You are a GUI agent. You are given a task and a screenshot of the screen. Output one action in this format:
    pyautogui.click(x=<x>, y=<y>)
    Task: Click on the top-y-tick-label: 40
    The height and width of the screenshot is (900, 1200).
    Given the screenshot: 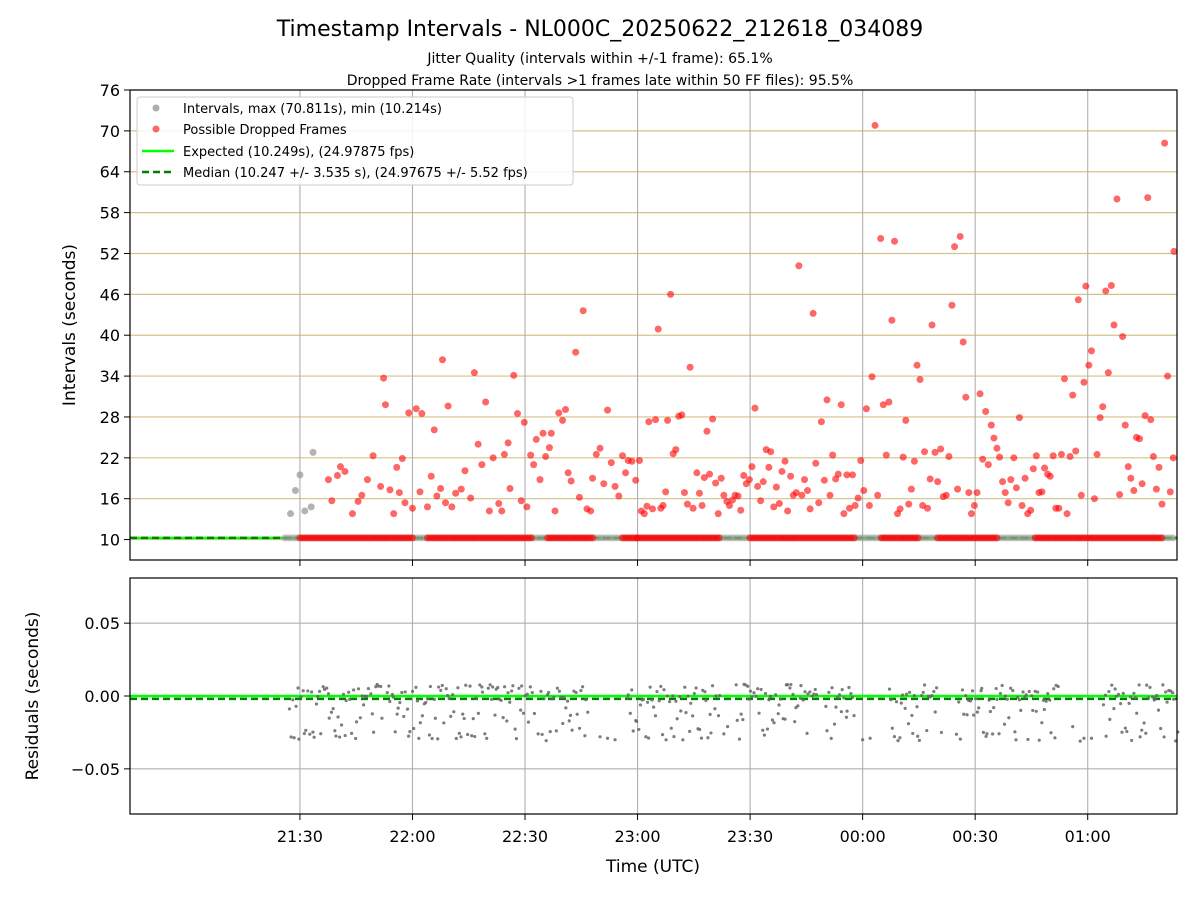 What is the action you would take?
    pyautogui.click(x=110, y=335)
    